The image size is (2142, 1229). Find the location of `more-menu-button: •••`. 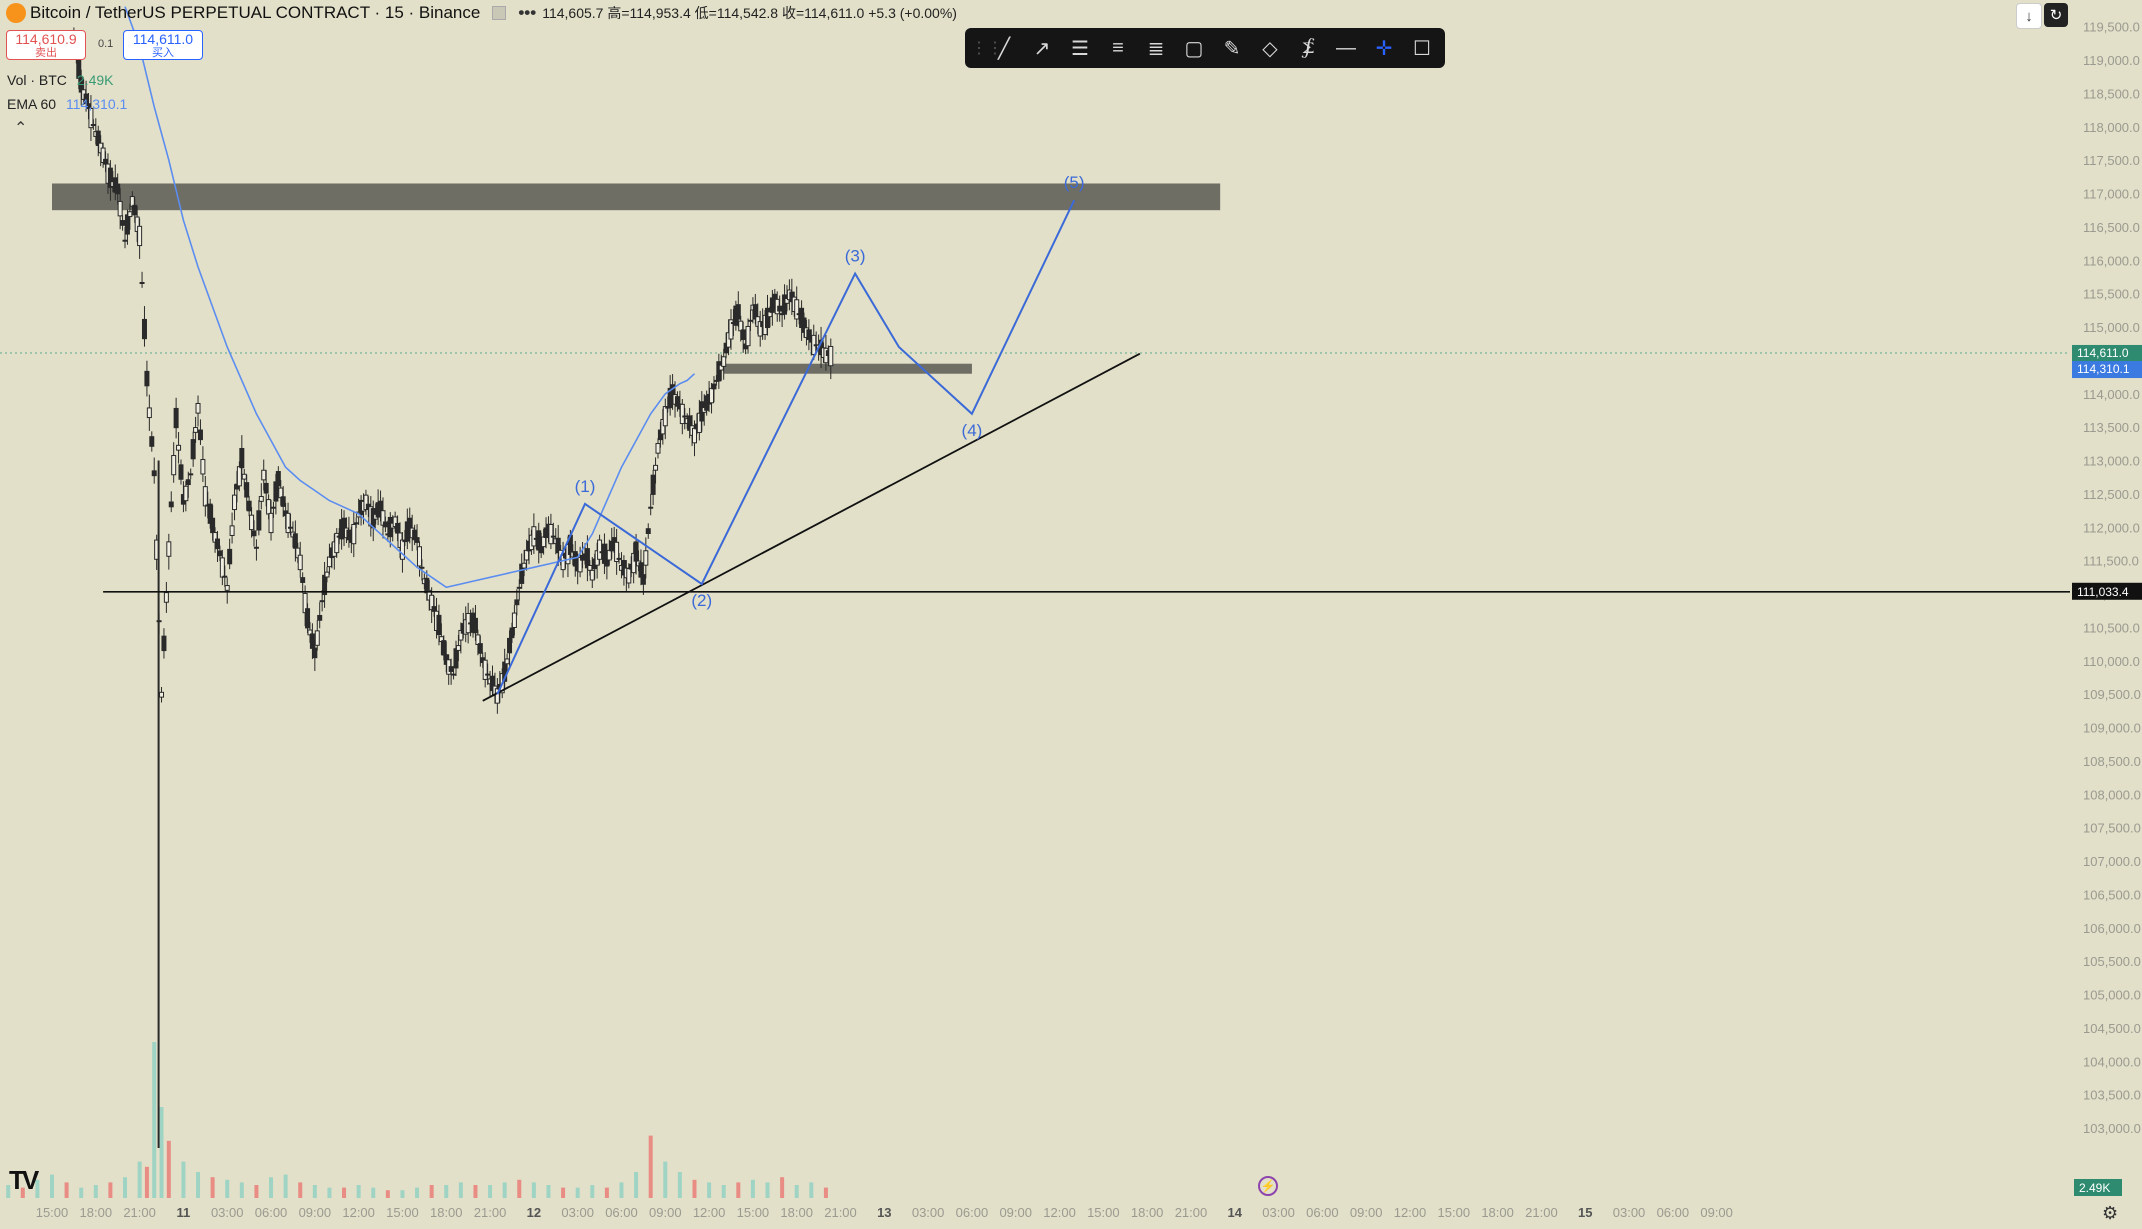

more-menu-button: ••• is located at coordinates (527, 12).